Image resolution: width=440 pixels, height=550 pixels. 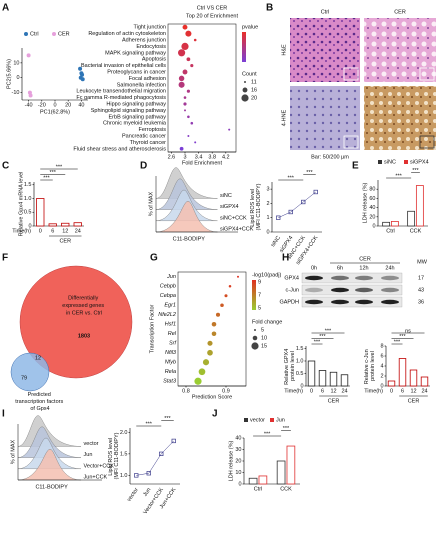 I want to click on category-label: Rela, so click(x=170, y=372).